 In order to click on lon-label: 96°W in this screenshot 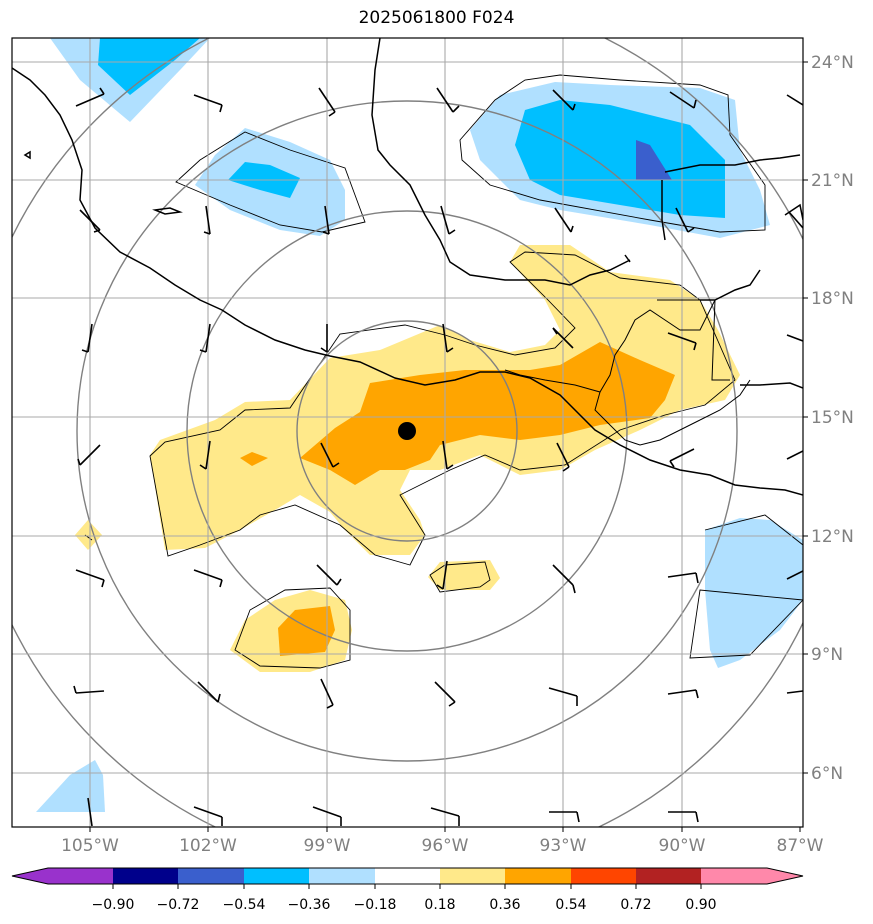, I will do `click(445, 846)`.